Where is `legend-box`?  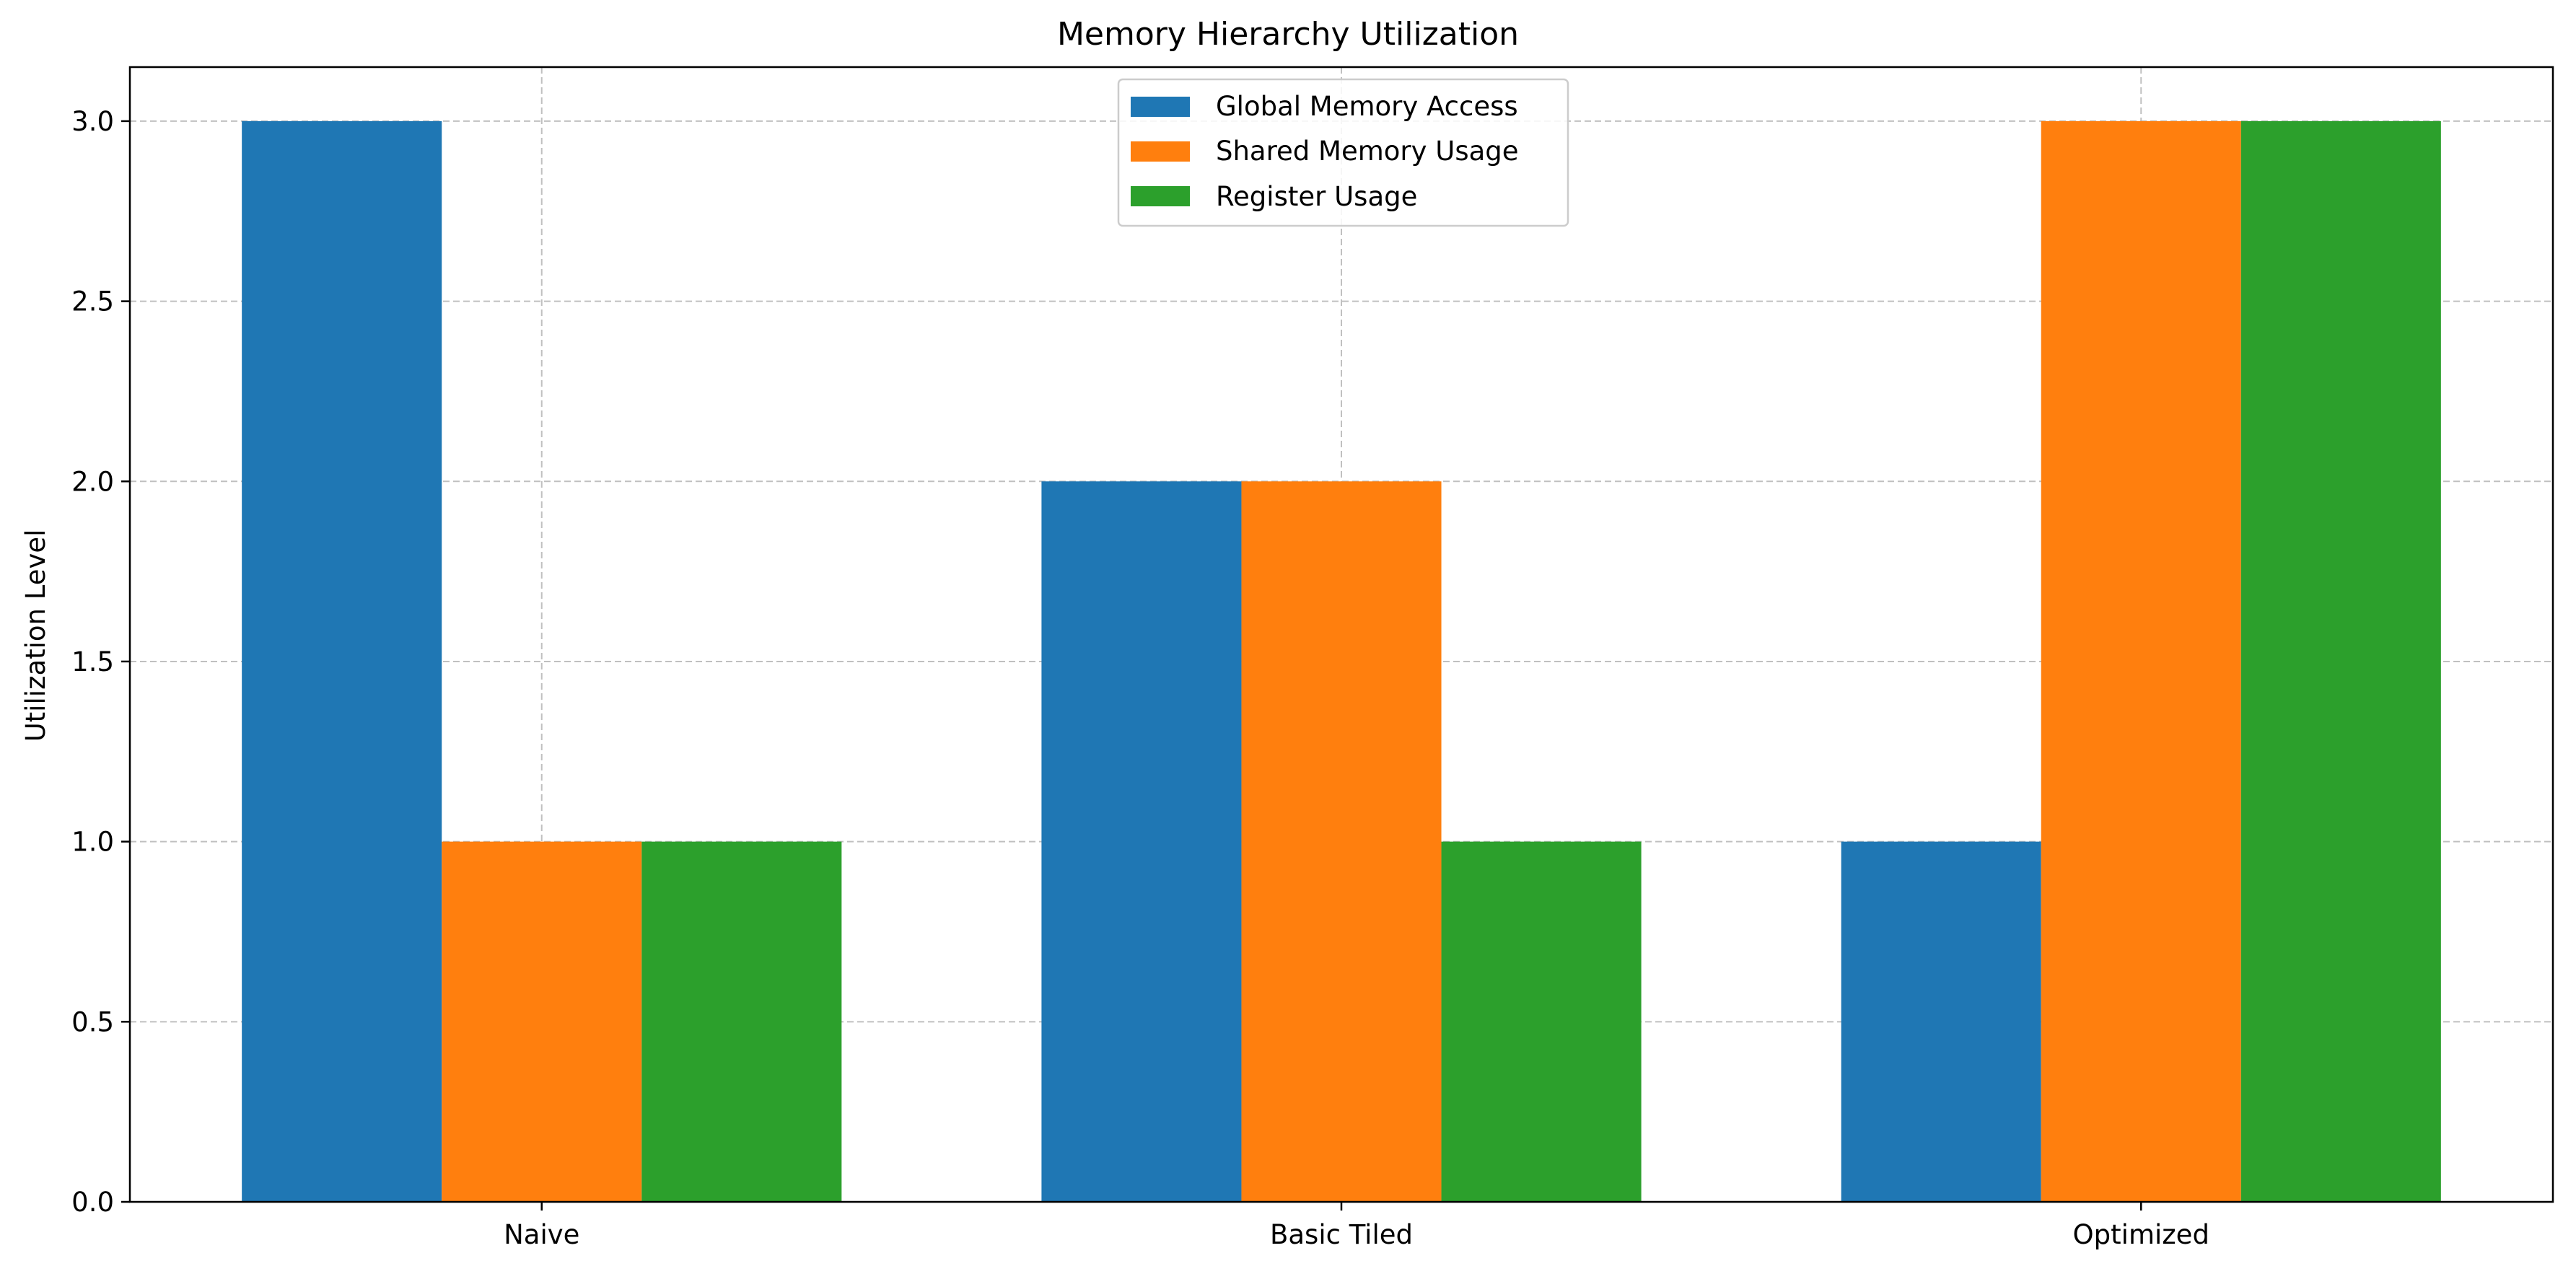
legend-box is located at coordinates (1343, 152).